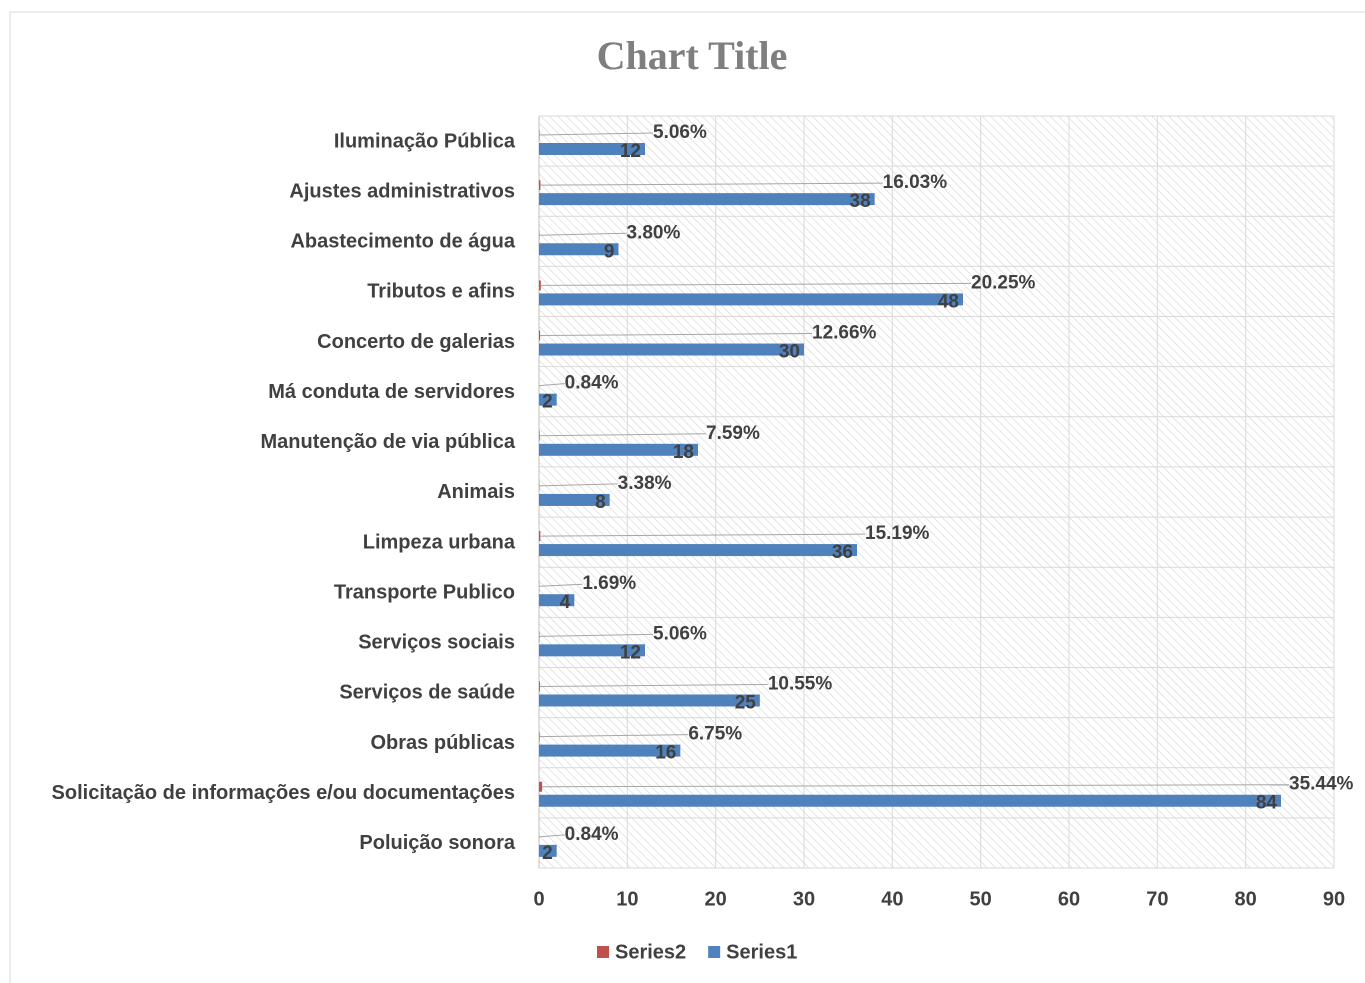 The width and height of the screenshot is (1365, 983). I want to click on data-label: 16.03%, so click(915, 182).